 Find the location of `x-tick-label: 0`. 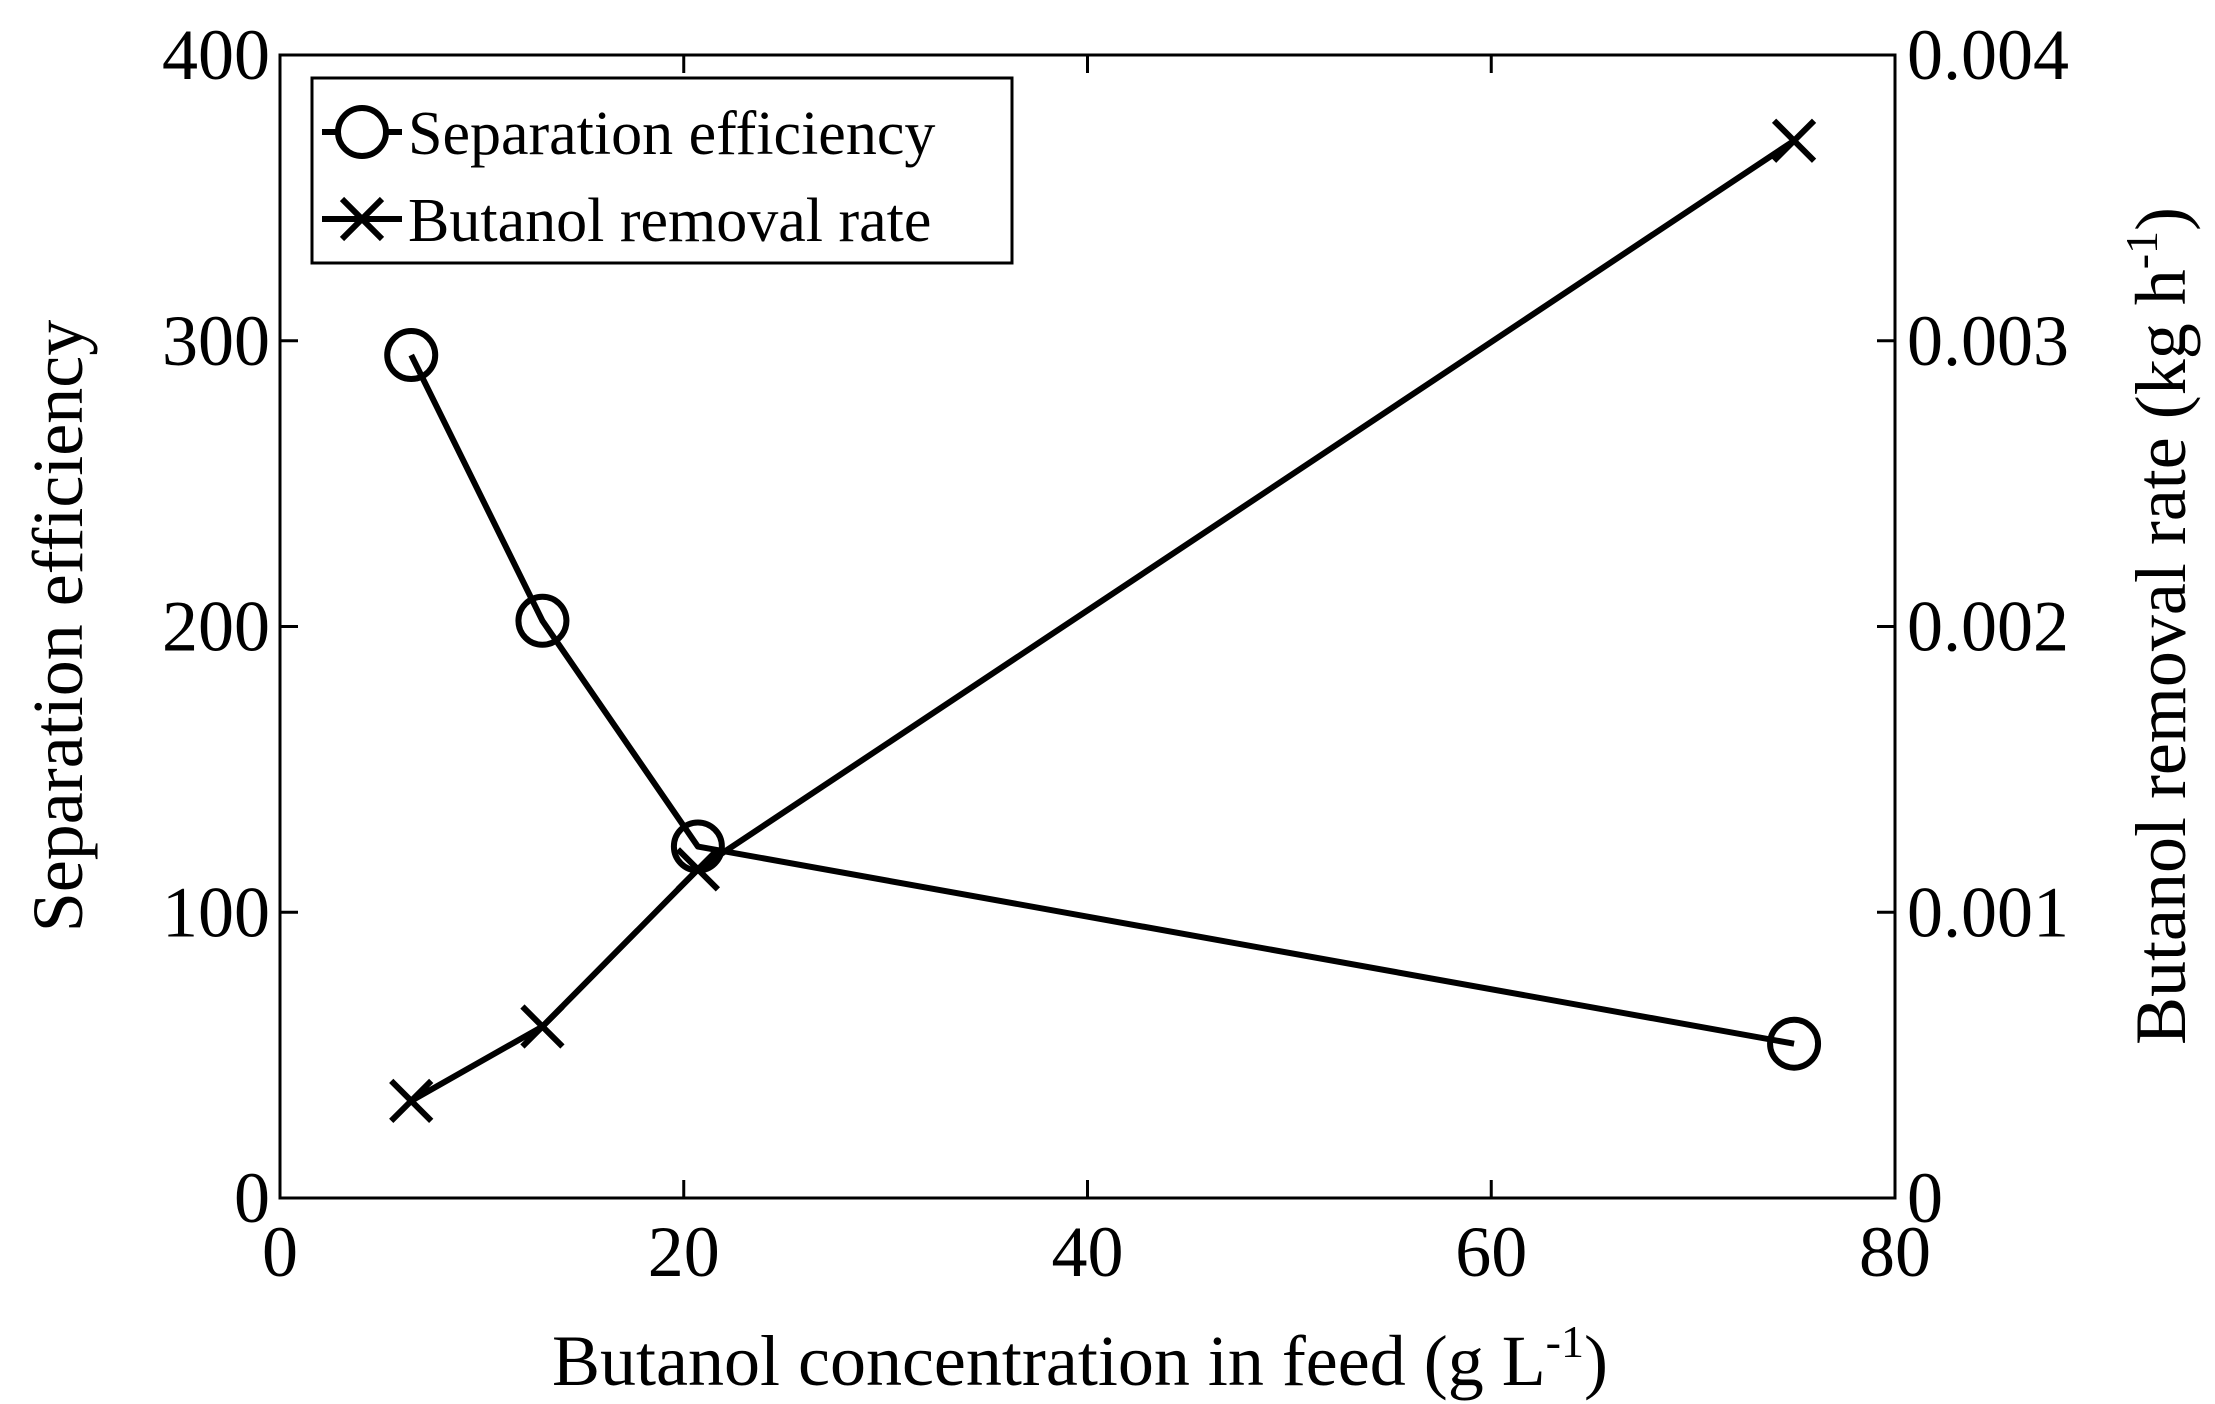

x-tick-label: 0 is located at coordinates (280, 1252).